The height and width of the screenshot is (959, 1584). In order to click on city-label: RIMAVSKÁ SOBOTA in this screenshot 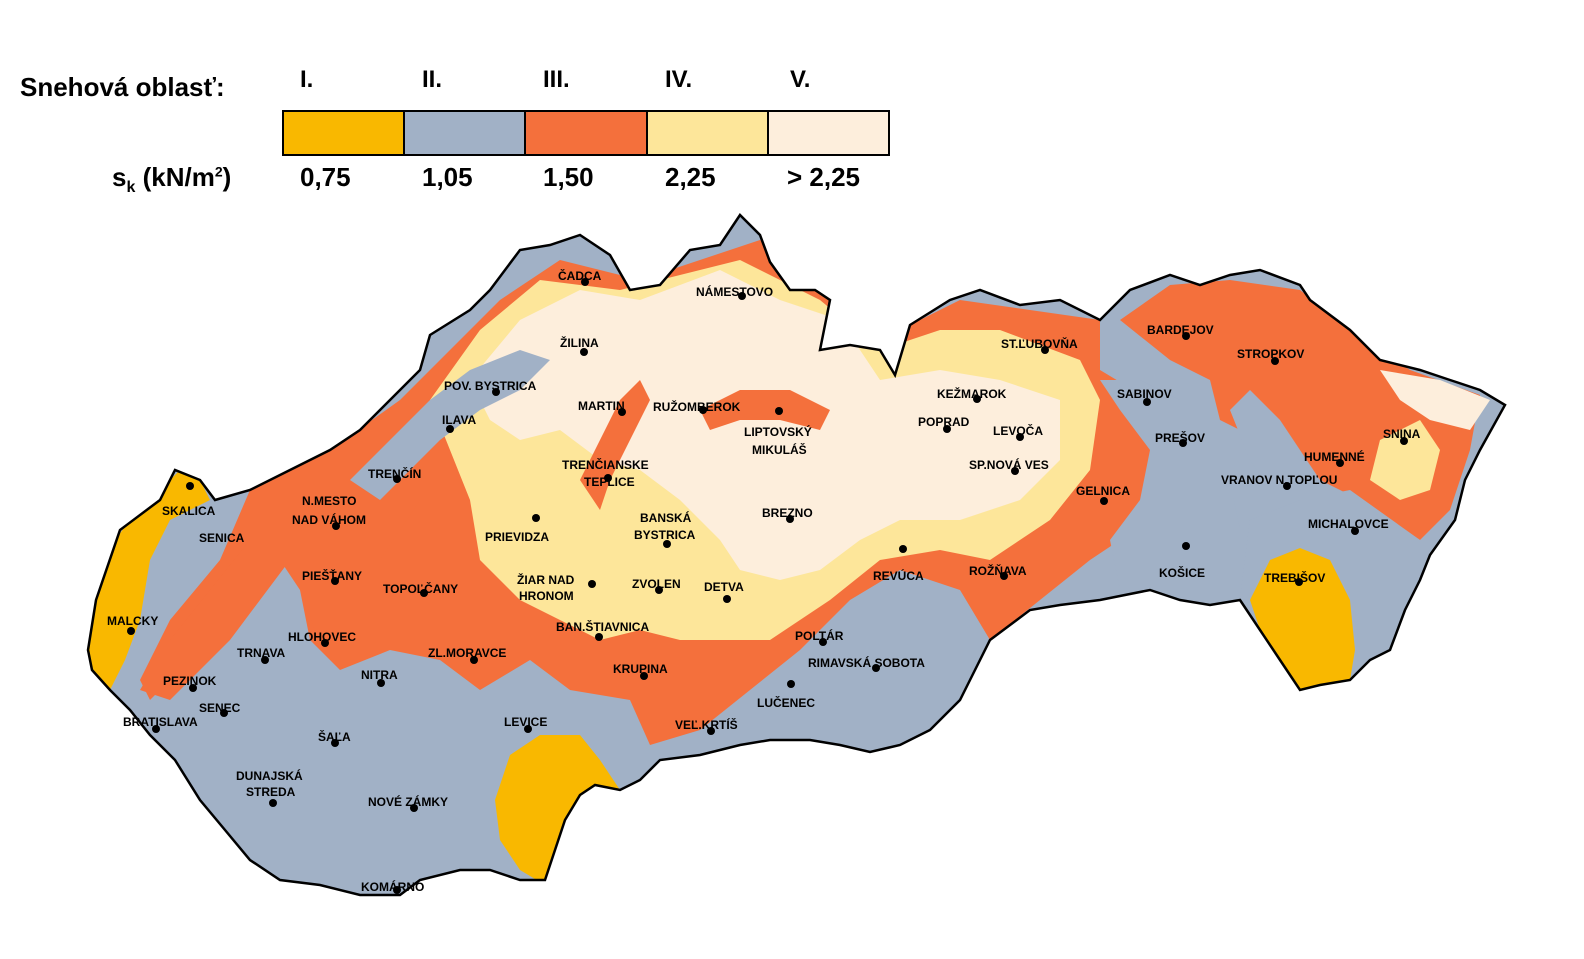, I will do `click(866, 662)`.